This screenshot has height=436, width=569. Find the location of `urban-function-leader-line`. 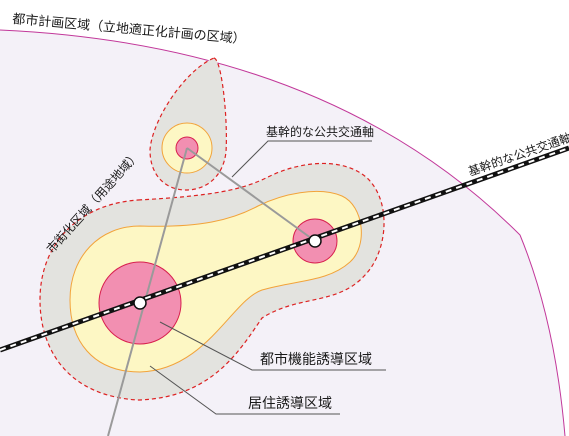

urban-function-leader-line is located at coordinates (272, 346).